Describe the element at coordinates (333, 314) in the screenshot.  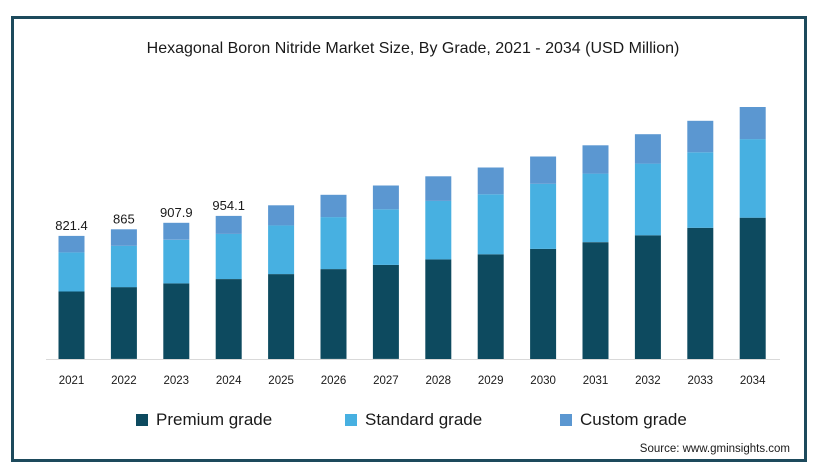
I see `bar-2026-premium-grade` at that location.